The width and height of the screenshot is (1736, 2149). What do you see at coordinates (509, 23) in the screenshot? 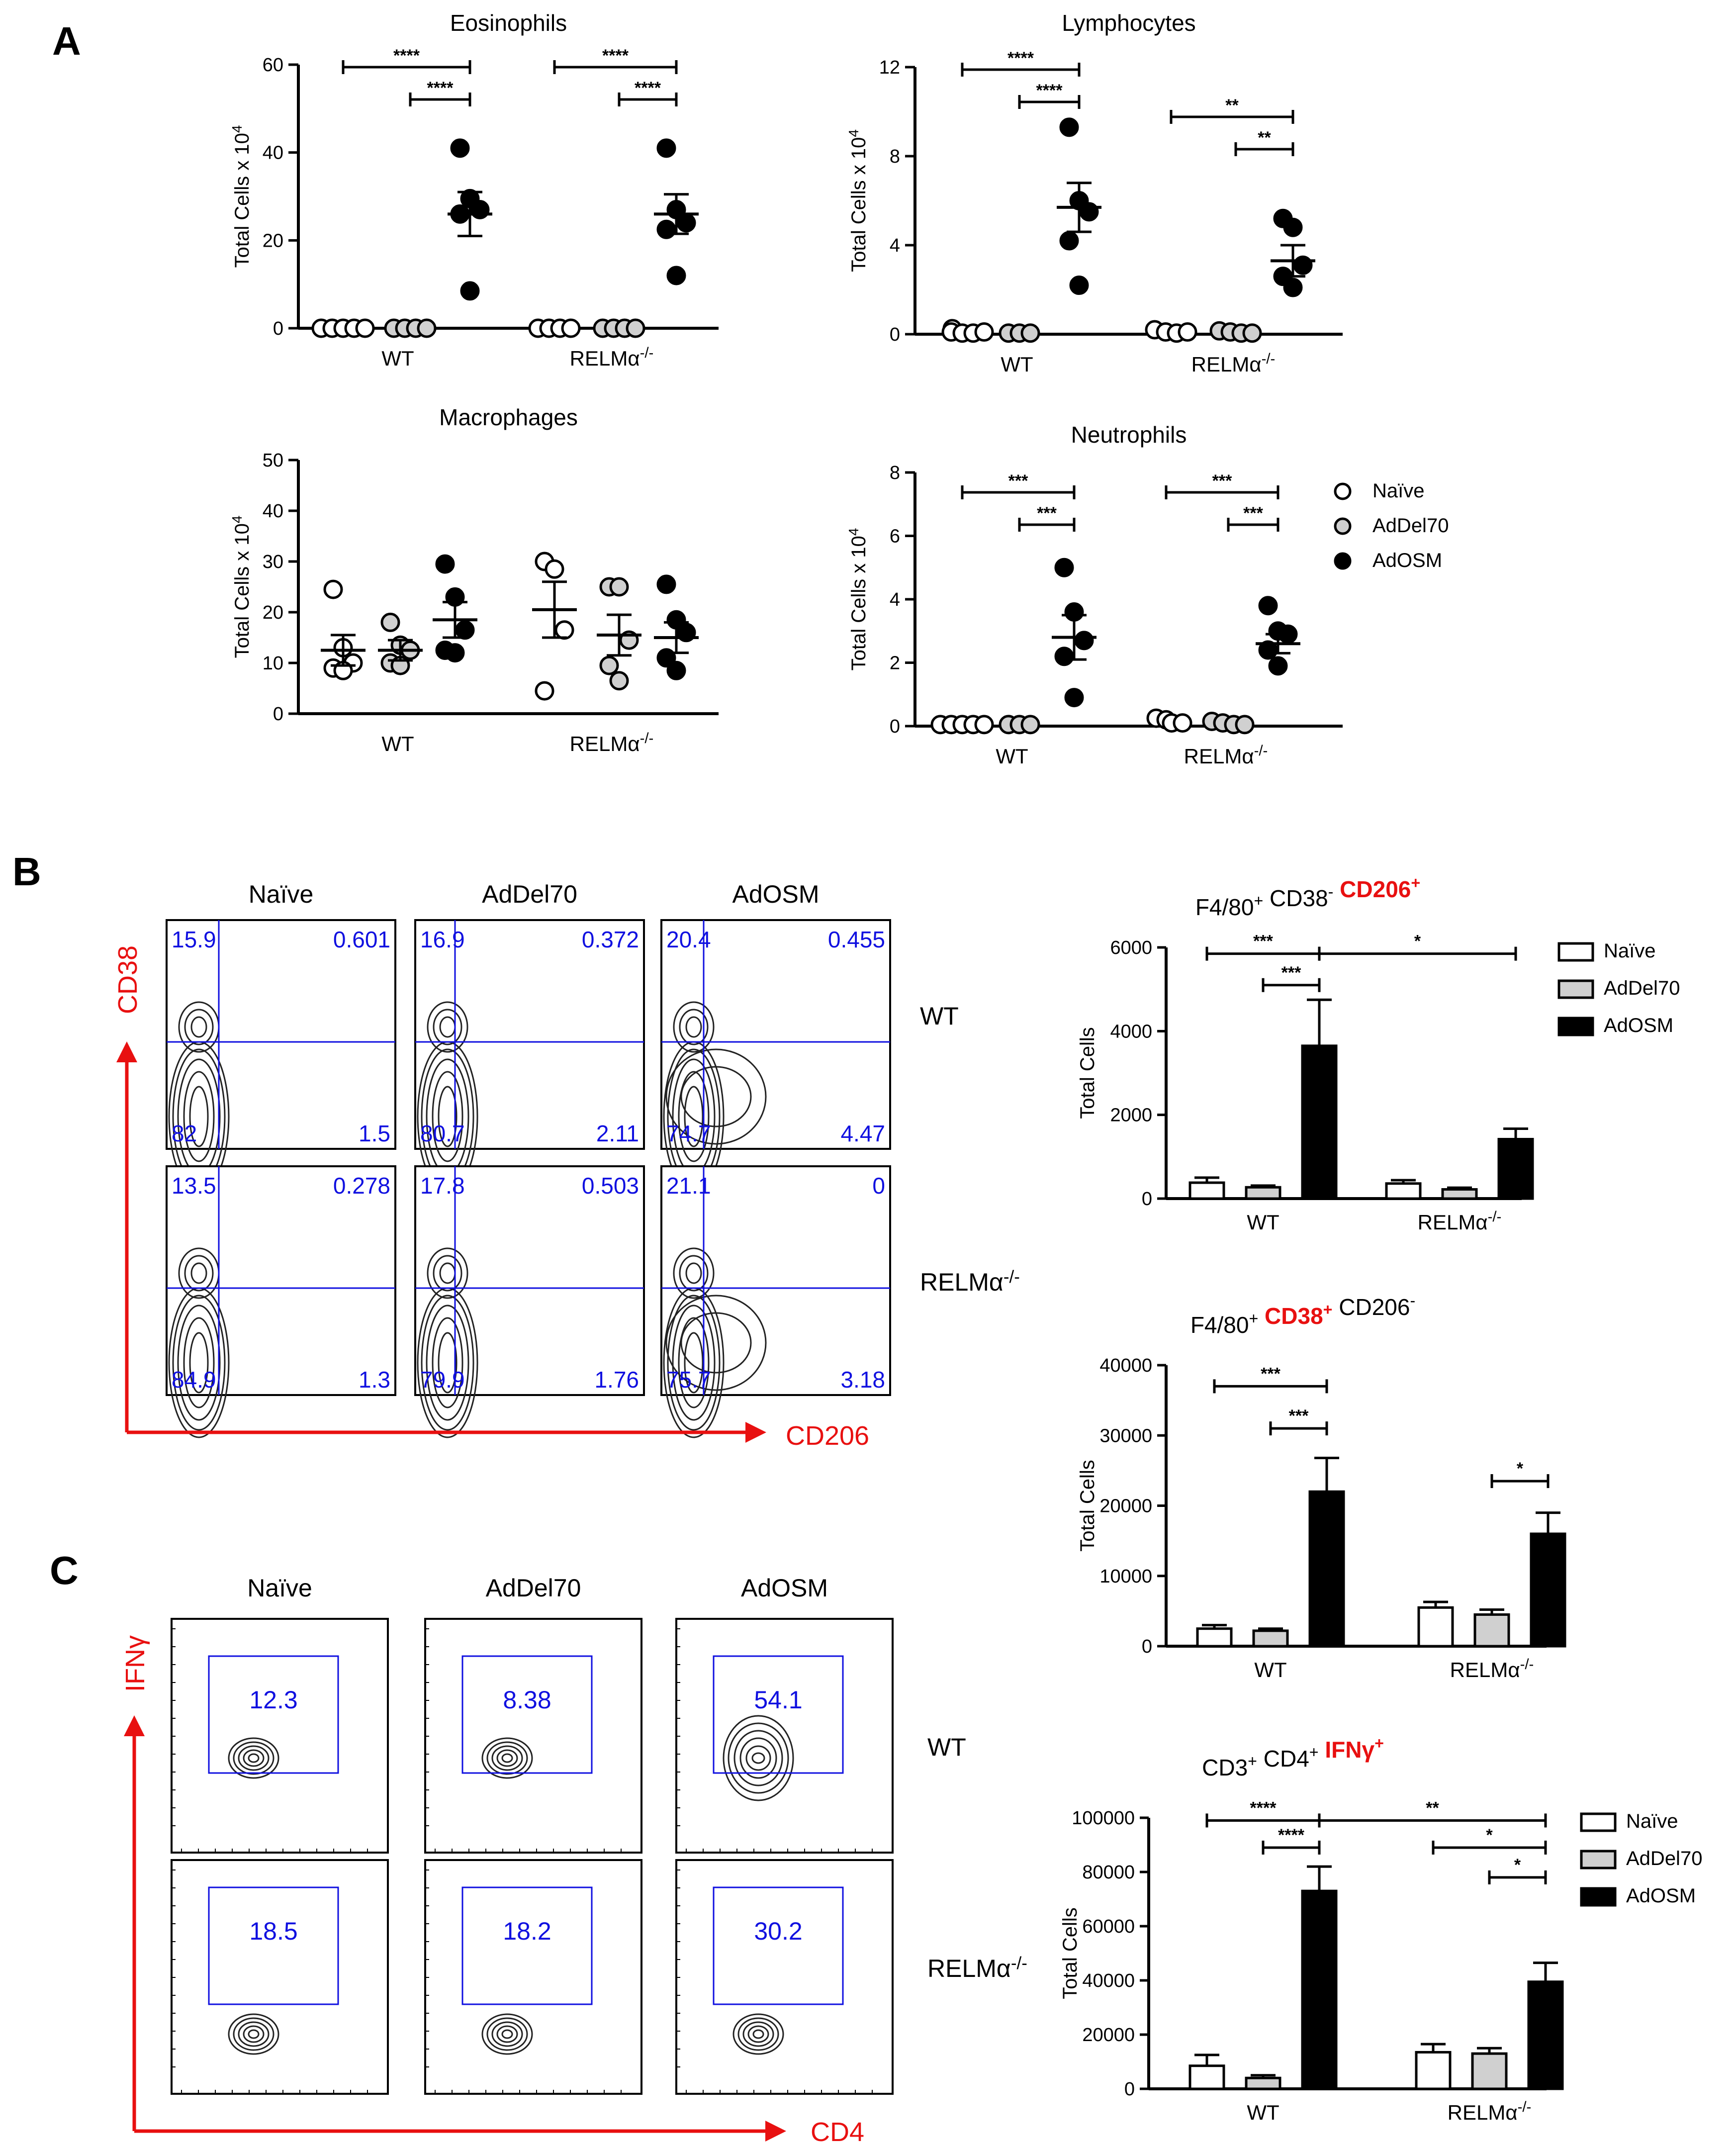
I see `eosinophils-title: Eosinophils` at bounding box center [509, 23].